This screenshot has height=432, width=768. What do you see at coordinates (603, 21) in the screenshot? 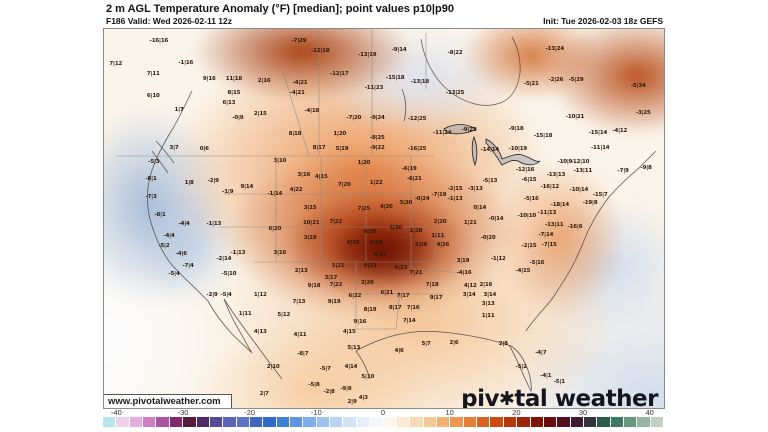
I see `init-time-label: Init: Tue 2026-02-03 18z GEFS` at bounding box center [603, 21].